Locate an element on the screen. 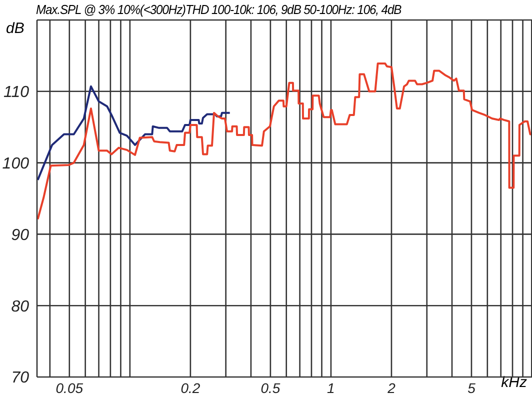 The image size is (532, 399). y-tick-label: 70 is located at coordinates (20, 378).